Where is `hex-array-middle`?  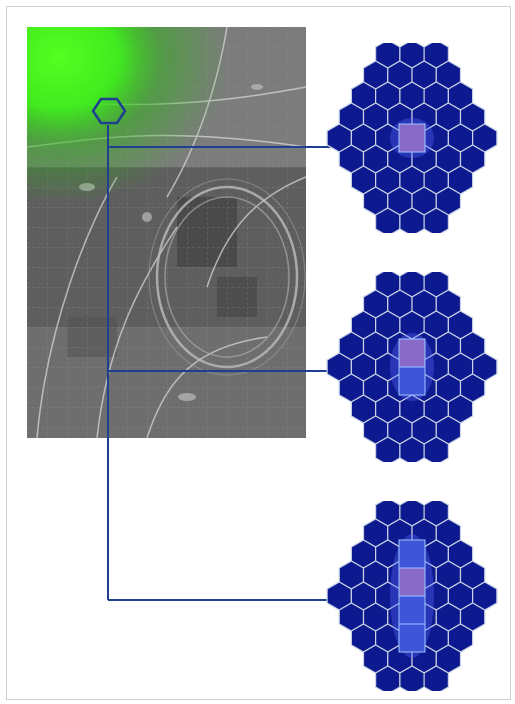 hex-array-middle is located at coordinates (412, 367).